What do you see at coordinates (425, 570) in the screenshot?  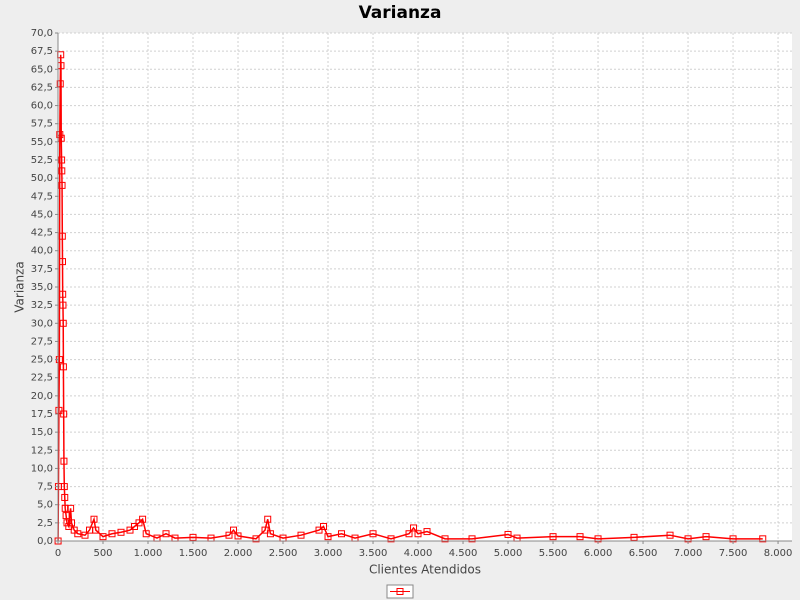 I see `x-axis-label: Clientes Atendidos` at bounding box center [425, 570].